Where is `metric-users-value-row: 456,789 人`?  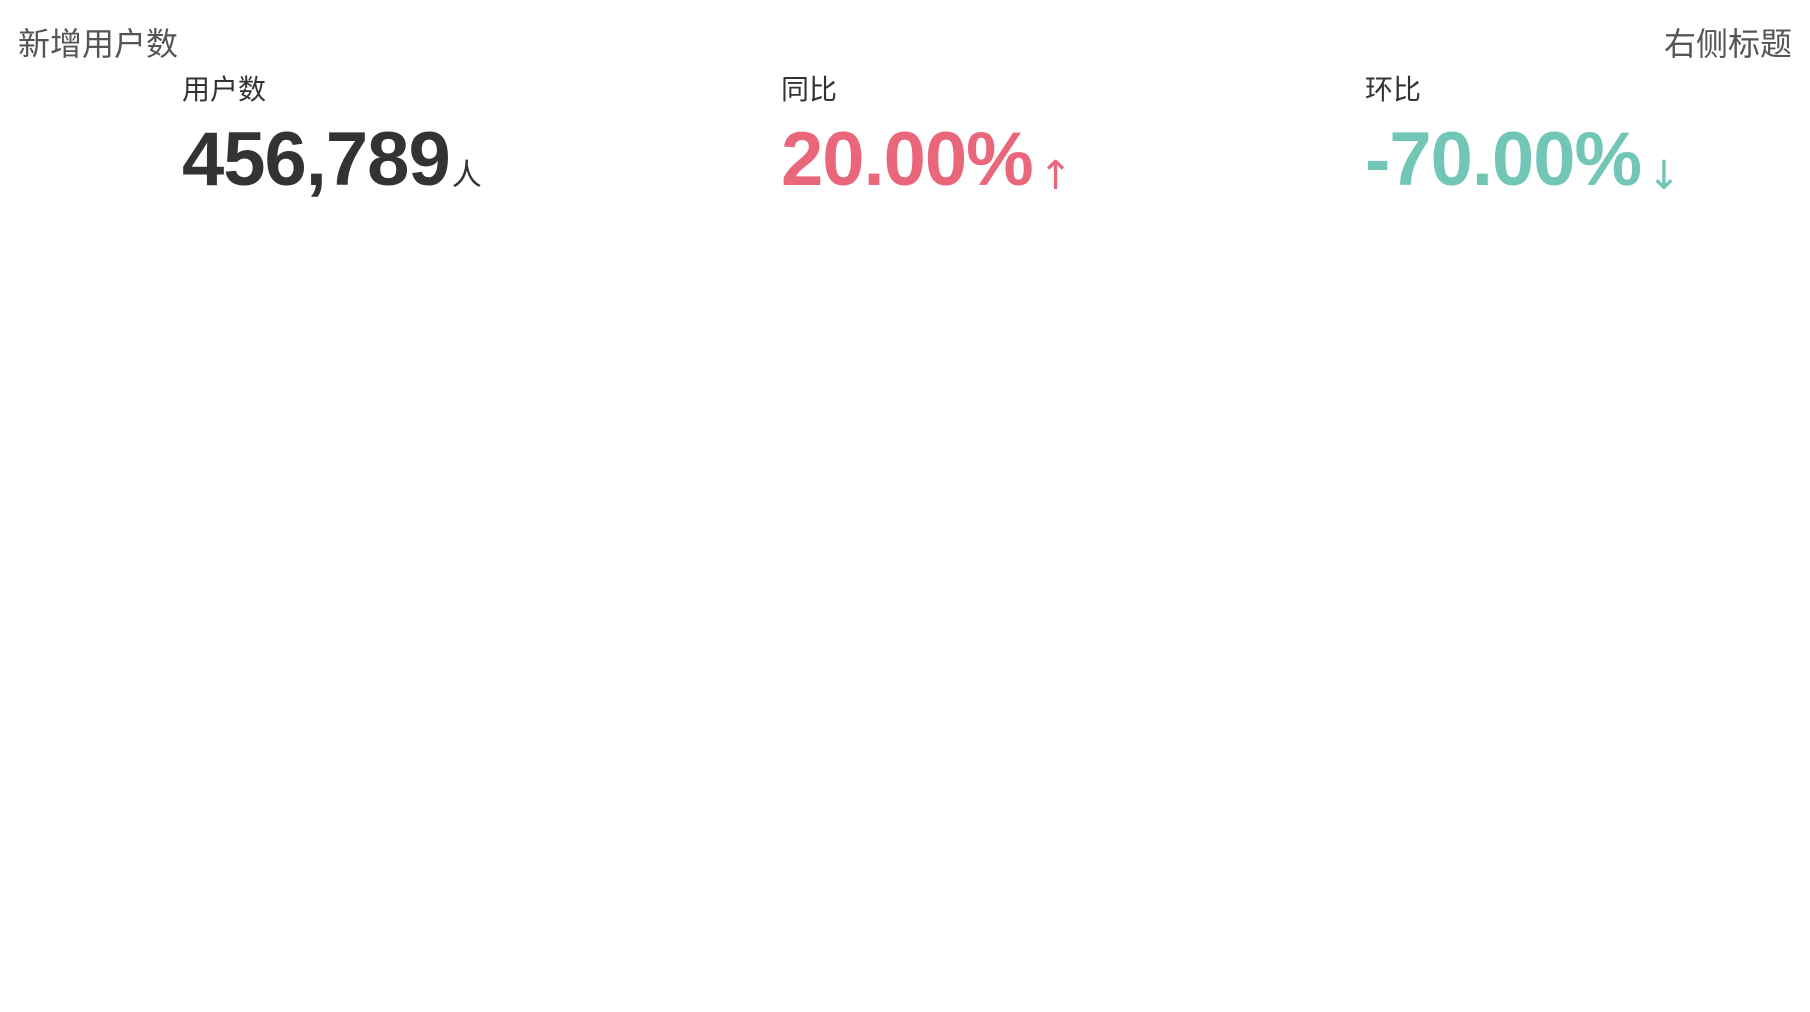
metric-users-value-row: 456,789 人 is located at coordinates (332, 160).